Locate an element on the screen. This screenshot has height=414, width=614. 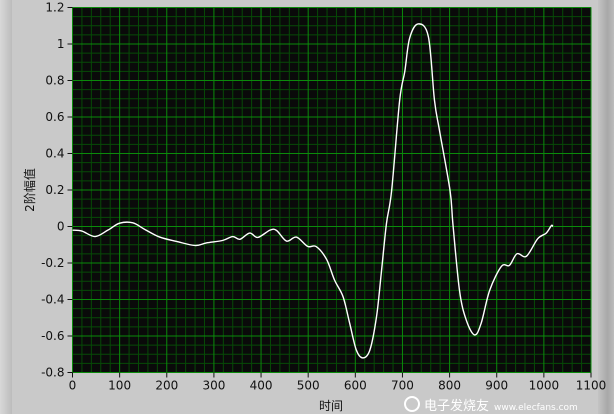
y-tick-label: 0.2 is located at coordinates (54, 190).